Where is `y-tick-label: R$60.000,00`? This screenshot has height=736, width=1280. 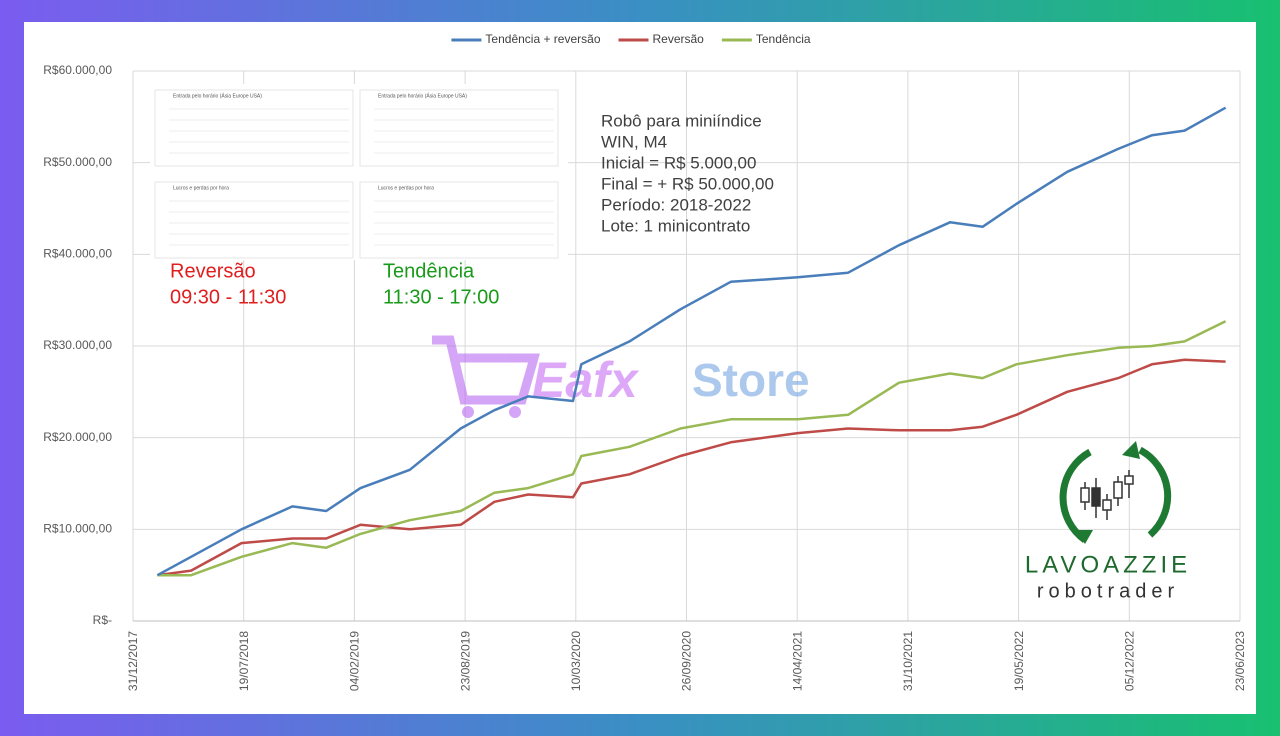 y-tick-label: R$60.000,00 is located at coordinates (77, 70).